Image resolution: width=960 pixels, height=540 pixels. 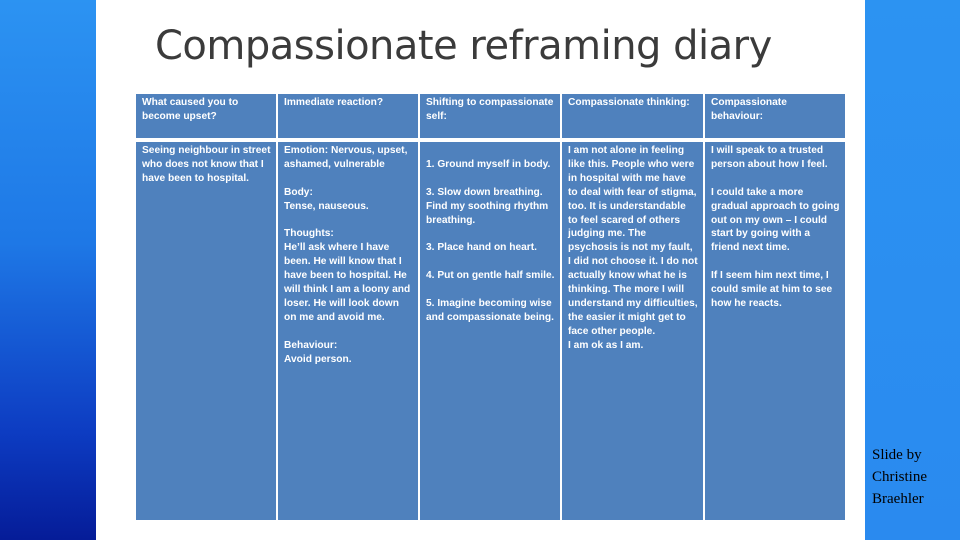 What do you see at coordinates (326, 206) in the screenshot?
I see `reaction-body-text: Tense, nauseous.` at bounding box center [326, 206].